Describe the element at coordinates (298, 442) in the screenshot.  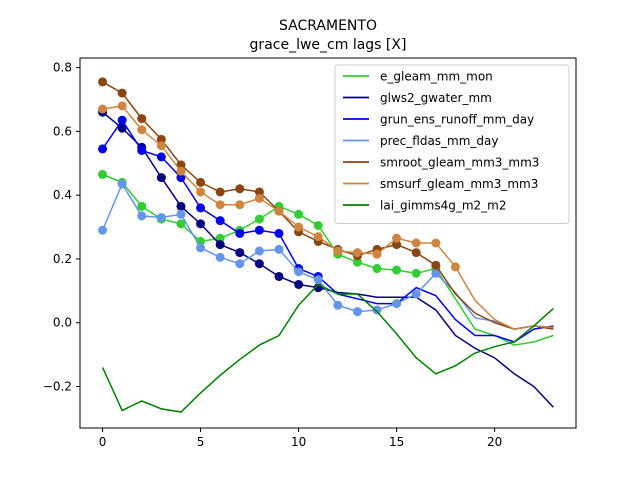
I see `x-tick-label: 10` at that location.